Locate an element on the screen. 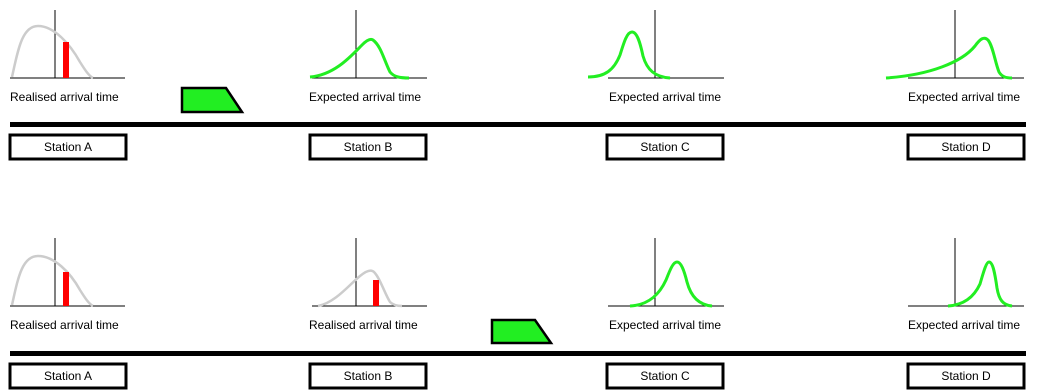 This screenshot has height=390, width=1048. distribution-plot-station-b-top: Expected arrival time is located at coordinates (368, 57).